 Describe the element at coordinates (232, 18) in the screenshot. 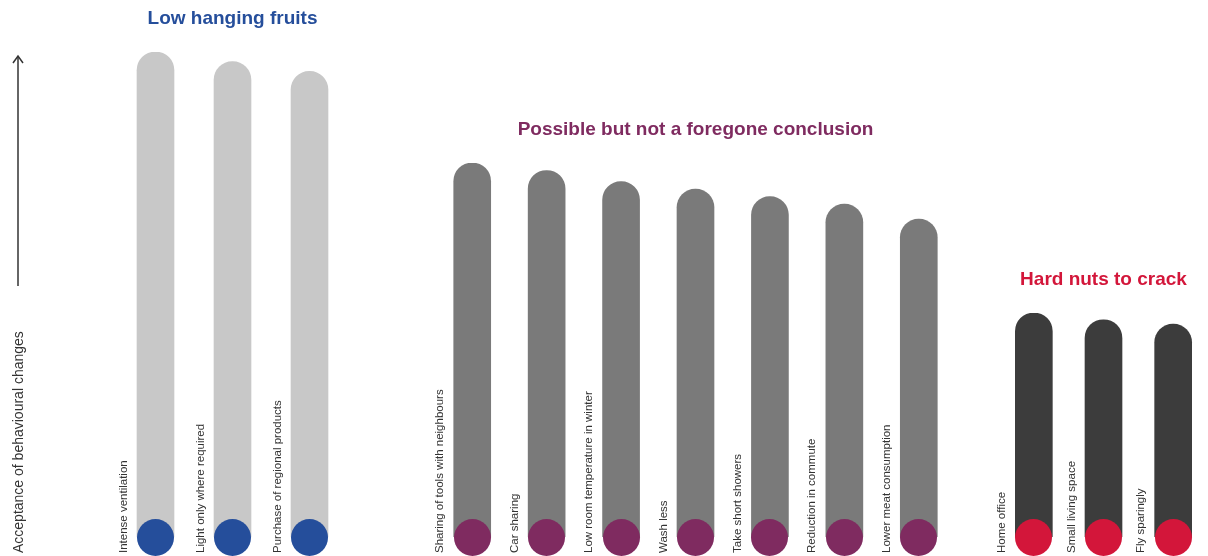

I see `chart-title: Low hanging fruits` at that location.